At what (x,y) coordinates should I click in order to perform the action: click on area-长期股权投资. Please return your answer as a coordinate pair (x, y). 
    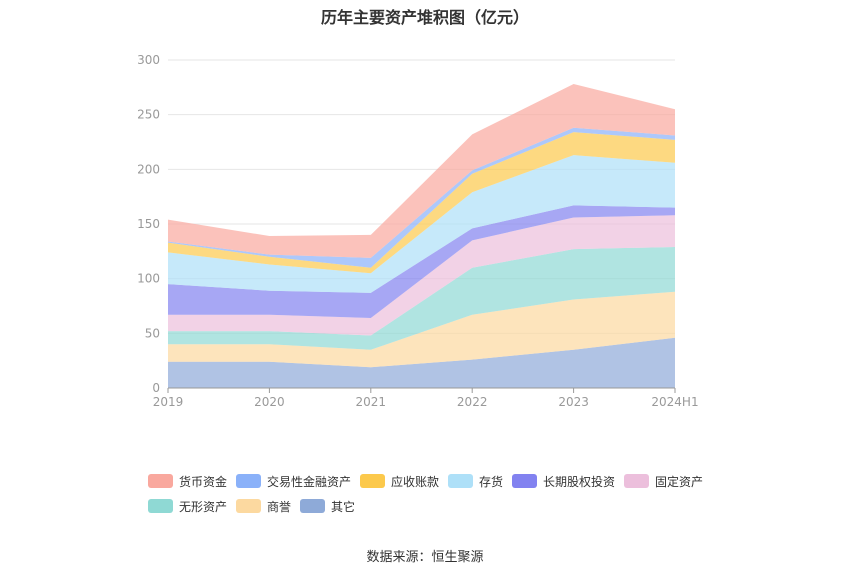
    Looking at the image, I should click on (421, 262).